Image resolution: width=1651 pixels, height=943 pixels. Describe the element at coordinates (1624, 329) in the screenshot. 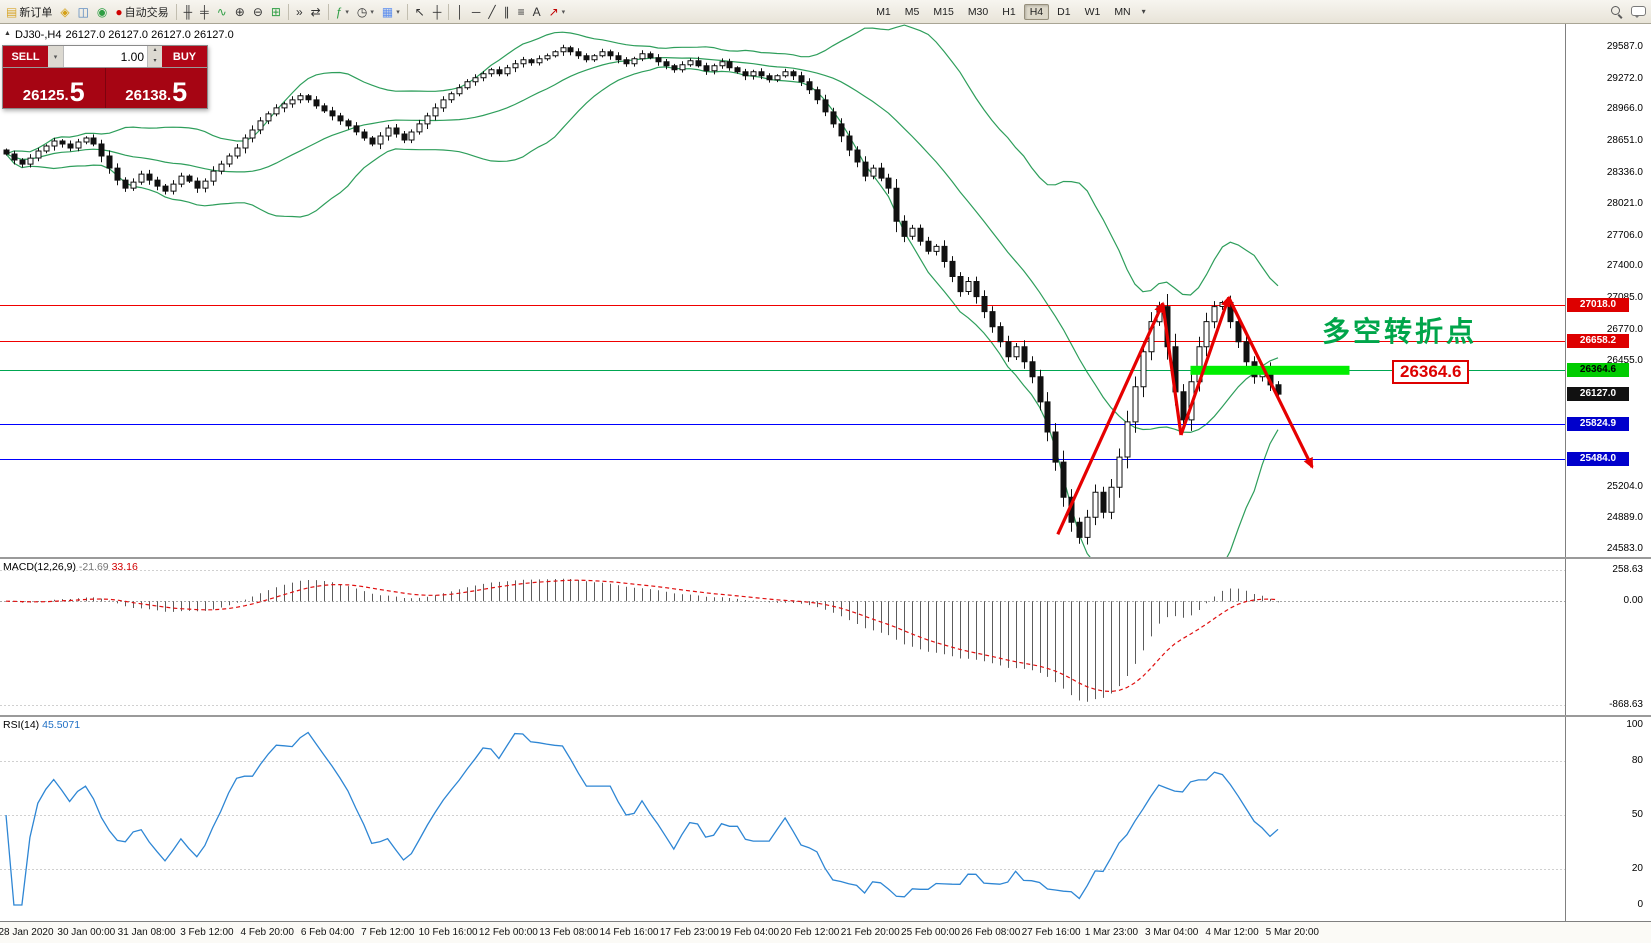

I see `price-axis-label: 26770.0` at that location.